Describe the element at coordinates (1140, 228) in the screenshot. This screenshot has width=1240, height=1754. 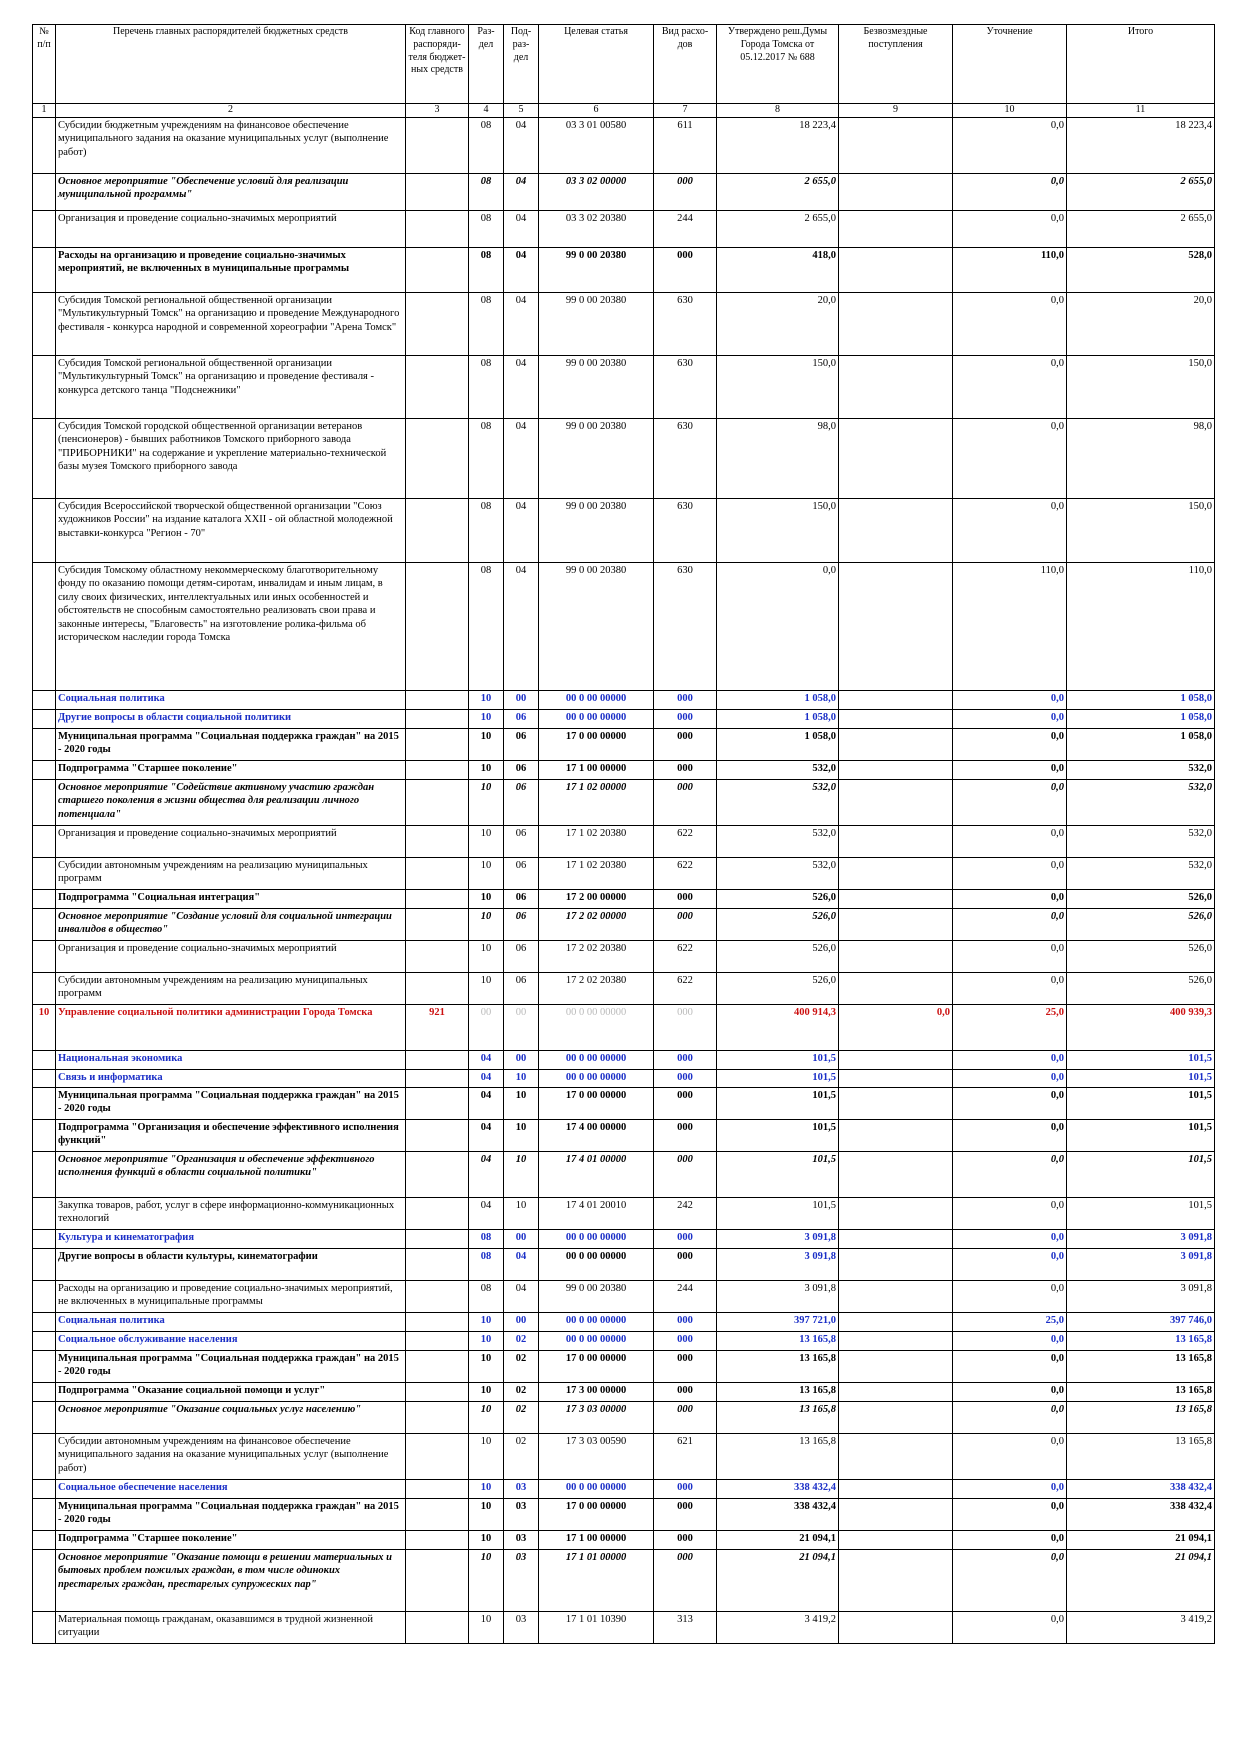
I see `row-total: 2 655,0` at that location.